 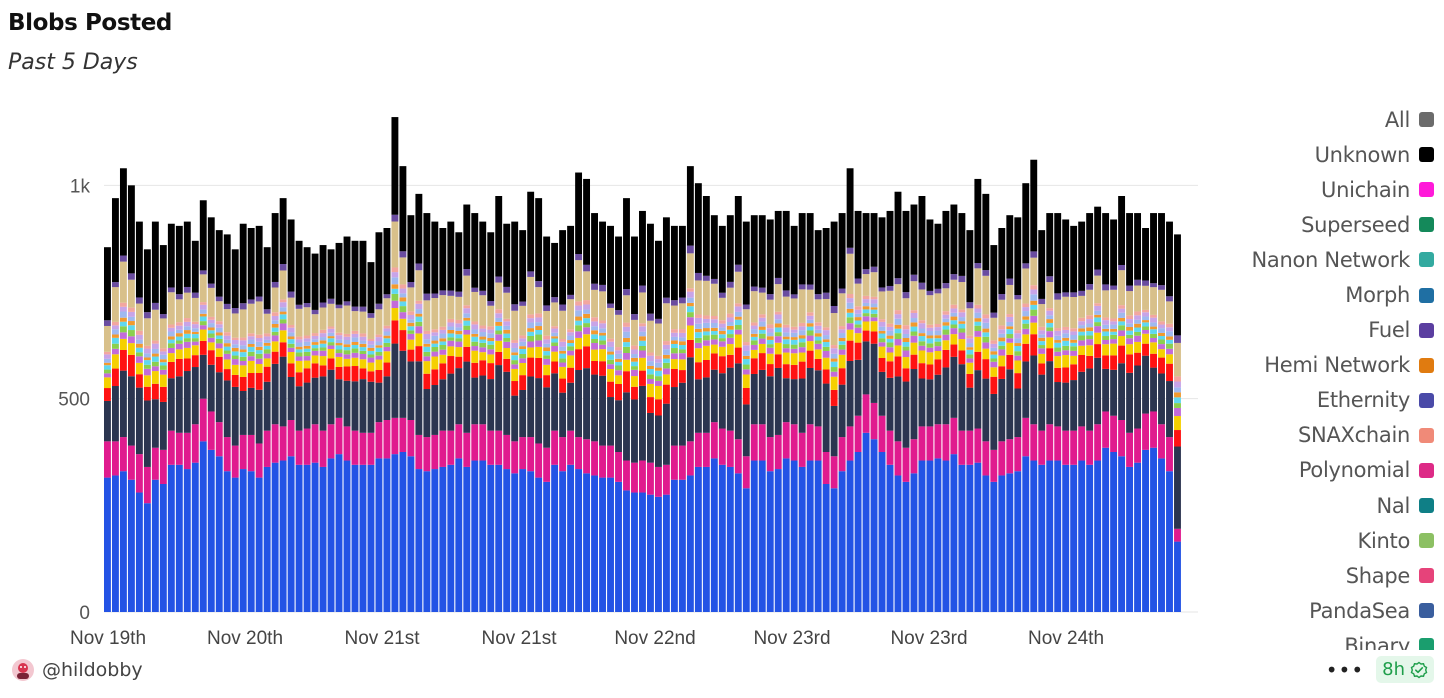 I want to click on more-horizontal-icon: •••, so click(x=1345, y=669).